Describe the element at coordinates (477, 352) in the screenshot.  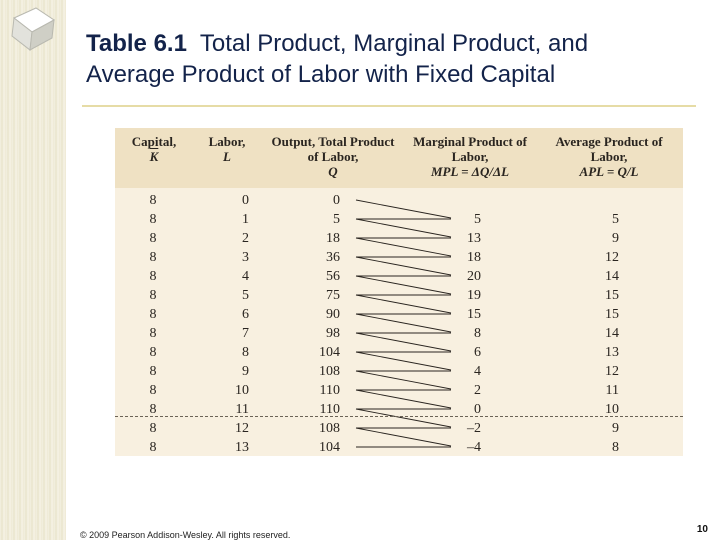
I see `cell-marginal-product: 6` at that location.